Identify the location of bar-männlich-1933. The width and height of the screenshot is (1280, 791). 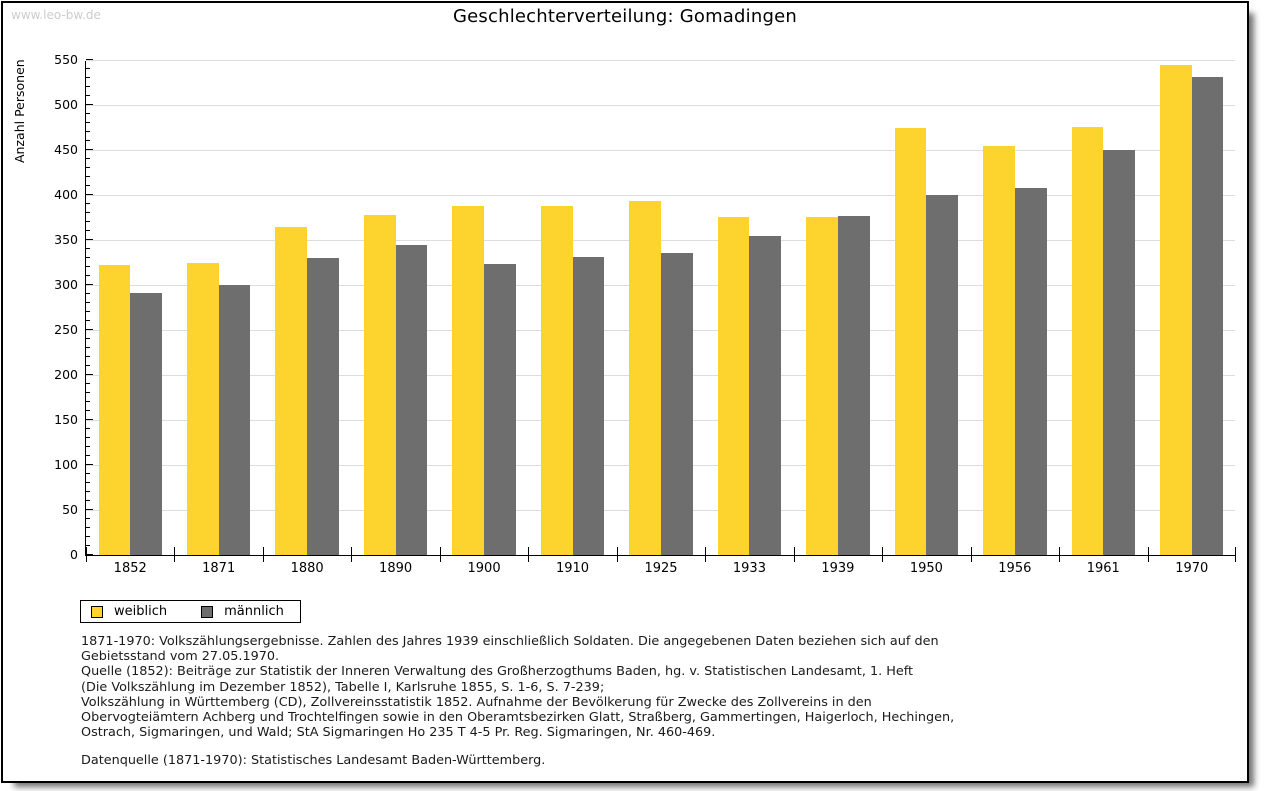
(765, 395).